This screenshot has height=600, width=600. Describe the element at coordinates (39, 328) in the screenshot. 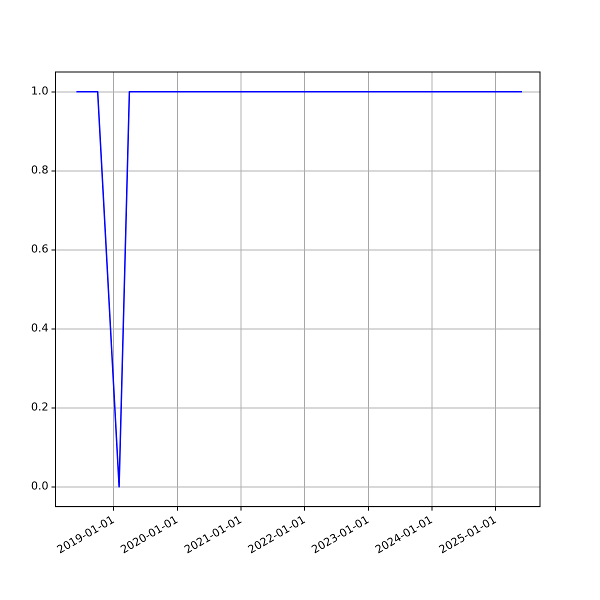

I see `y-tick-label: 0.4` at that location.